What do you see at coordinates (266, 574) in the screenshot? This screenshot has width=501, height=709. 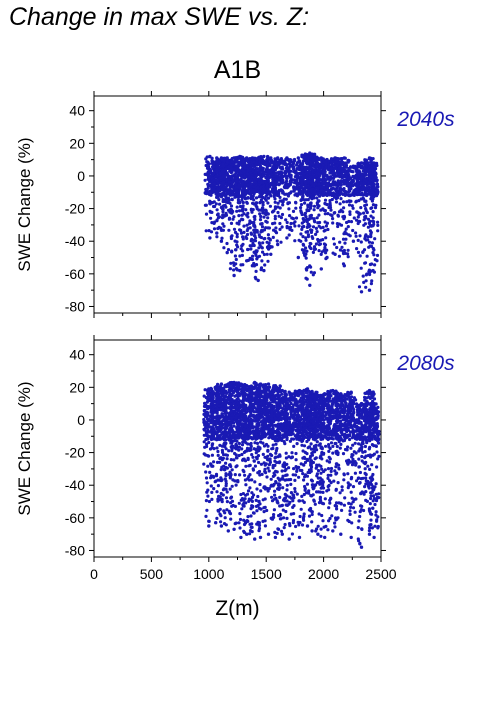 I see `x-tick-label: 1500` at bounding box center [266, 574].